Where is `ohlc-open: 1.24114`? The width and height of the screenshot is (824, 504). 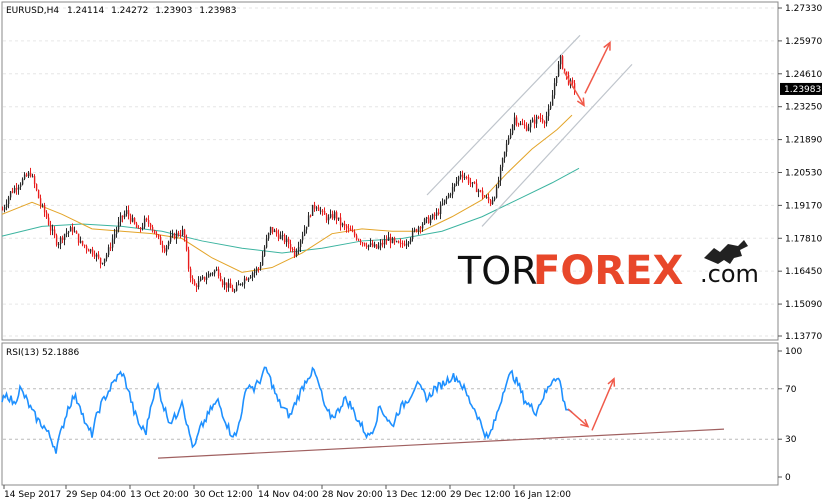 ohlc-open: 1.24114 is located at coordinates (85, 11).